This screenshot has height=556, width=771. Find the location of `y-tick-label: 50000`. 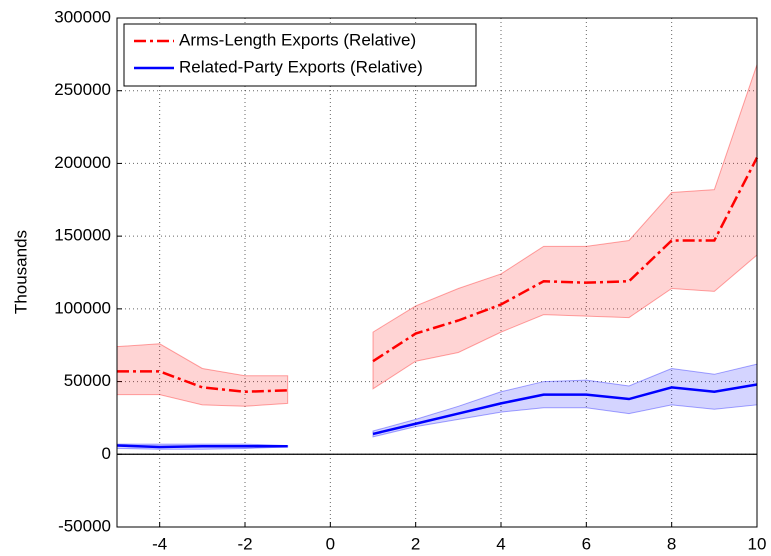

y-tick-label: 50000 is located at coordinates (87, 380).